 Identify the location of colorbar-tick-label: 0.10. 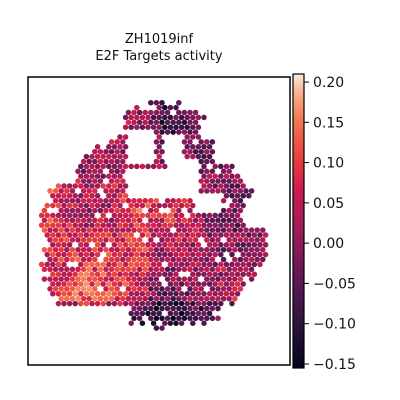
(328, 164).